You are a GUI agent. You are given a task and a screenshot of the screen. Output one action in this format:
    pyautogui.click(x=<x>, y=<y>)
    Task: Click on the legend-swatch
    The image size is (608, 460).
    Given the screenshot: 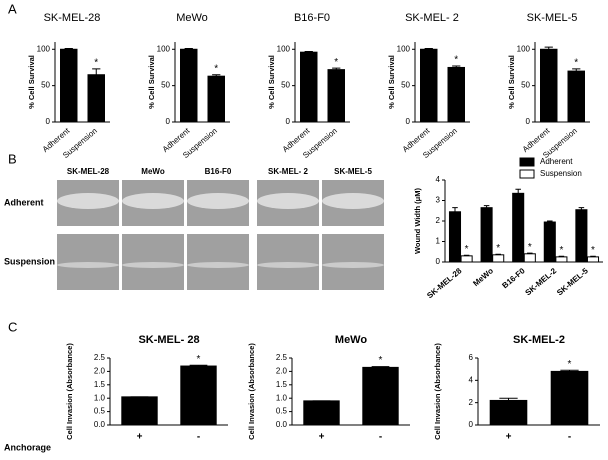 What is the action you would take?
    pyautogui.click(x=527, y=174)
    